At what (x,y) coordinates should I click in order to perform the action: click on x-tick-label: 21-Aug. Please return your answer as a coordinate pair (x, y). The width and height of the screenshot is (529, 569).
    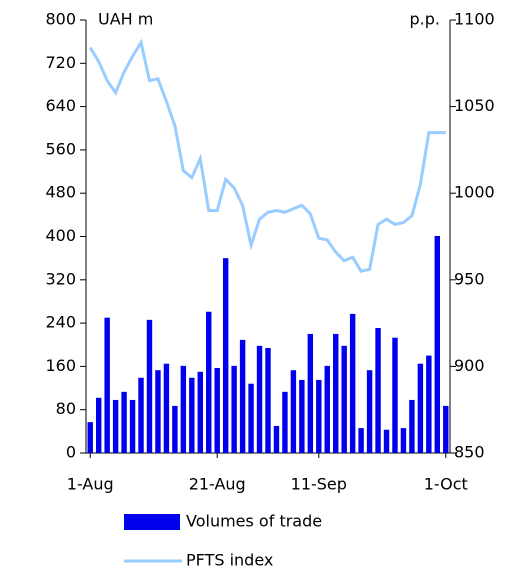
    Looking at the image, I should click on (217, 484).